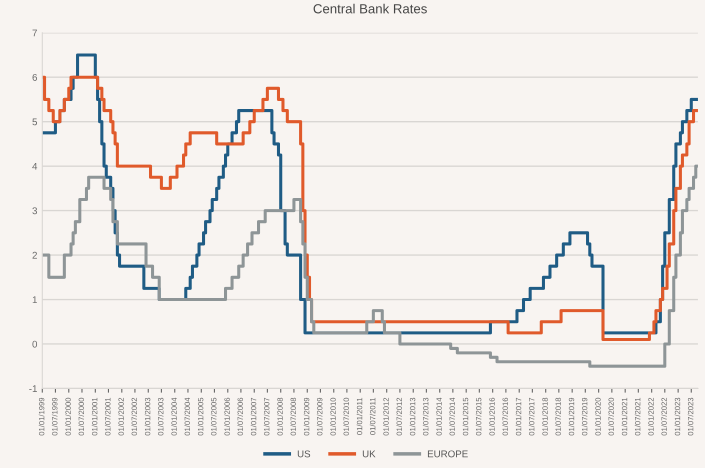  Describe the element at coordinates (34, 255) in the screenshot. I see `y-tick-label: 2` at that location.